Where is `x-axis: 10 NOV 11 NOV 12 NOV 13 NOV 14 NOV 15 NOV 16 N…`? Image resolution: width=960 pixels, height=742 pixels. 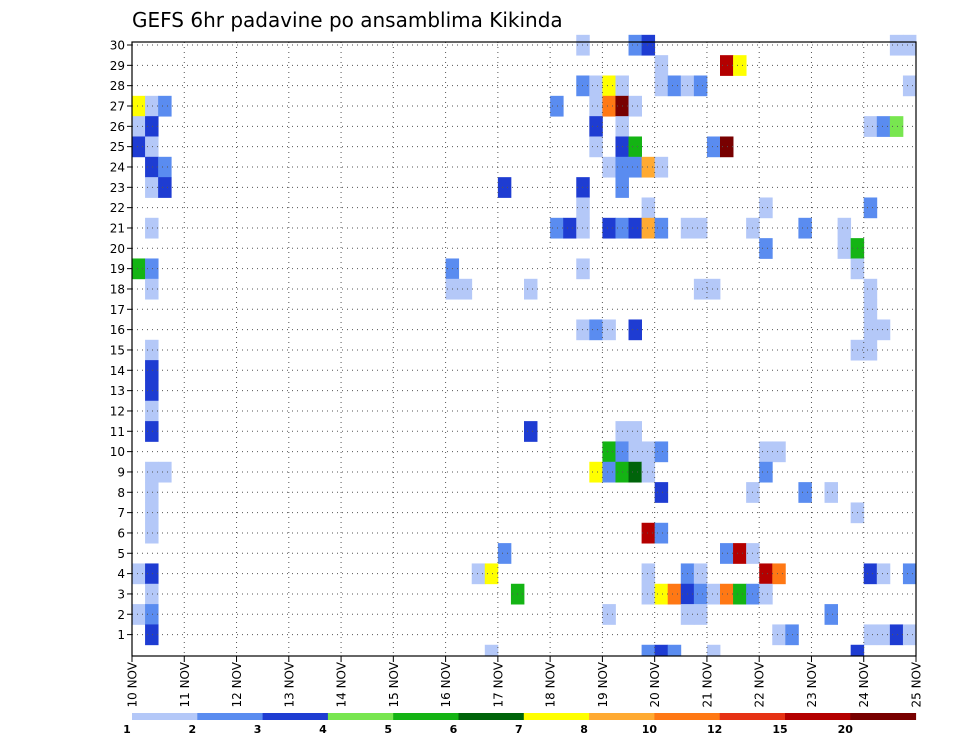 x-axis: 10 NOV 11 NOV 12 NOV 13 NOV 14 NOV 15 NOV 16 N… is located at coordinates (525, 682).